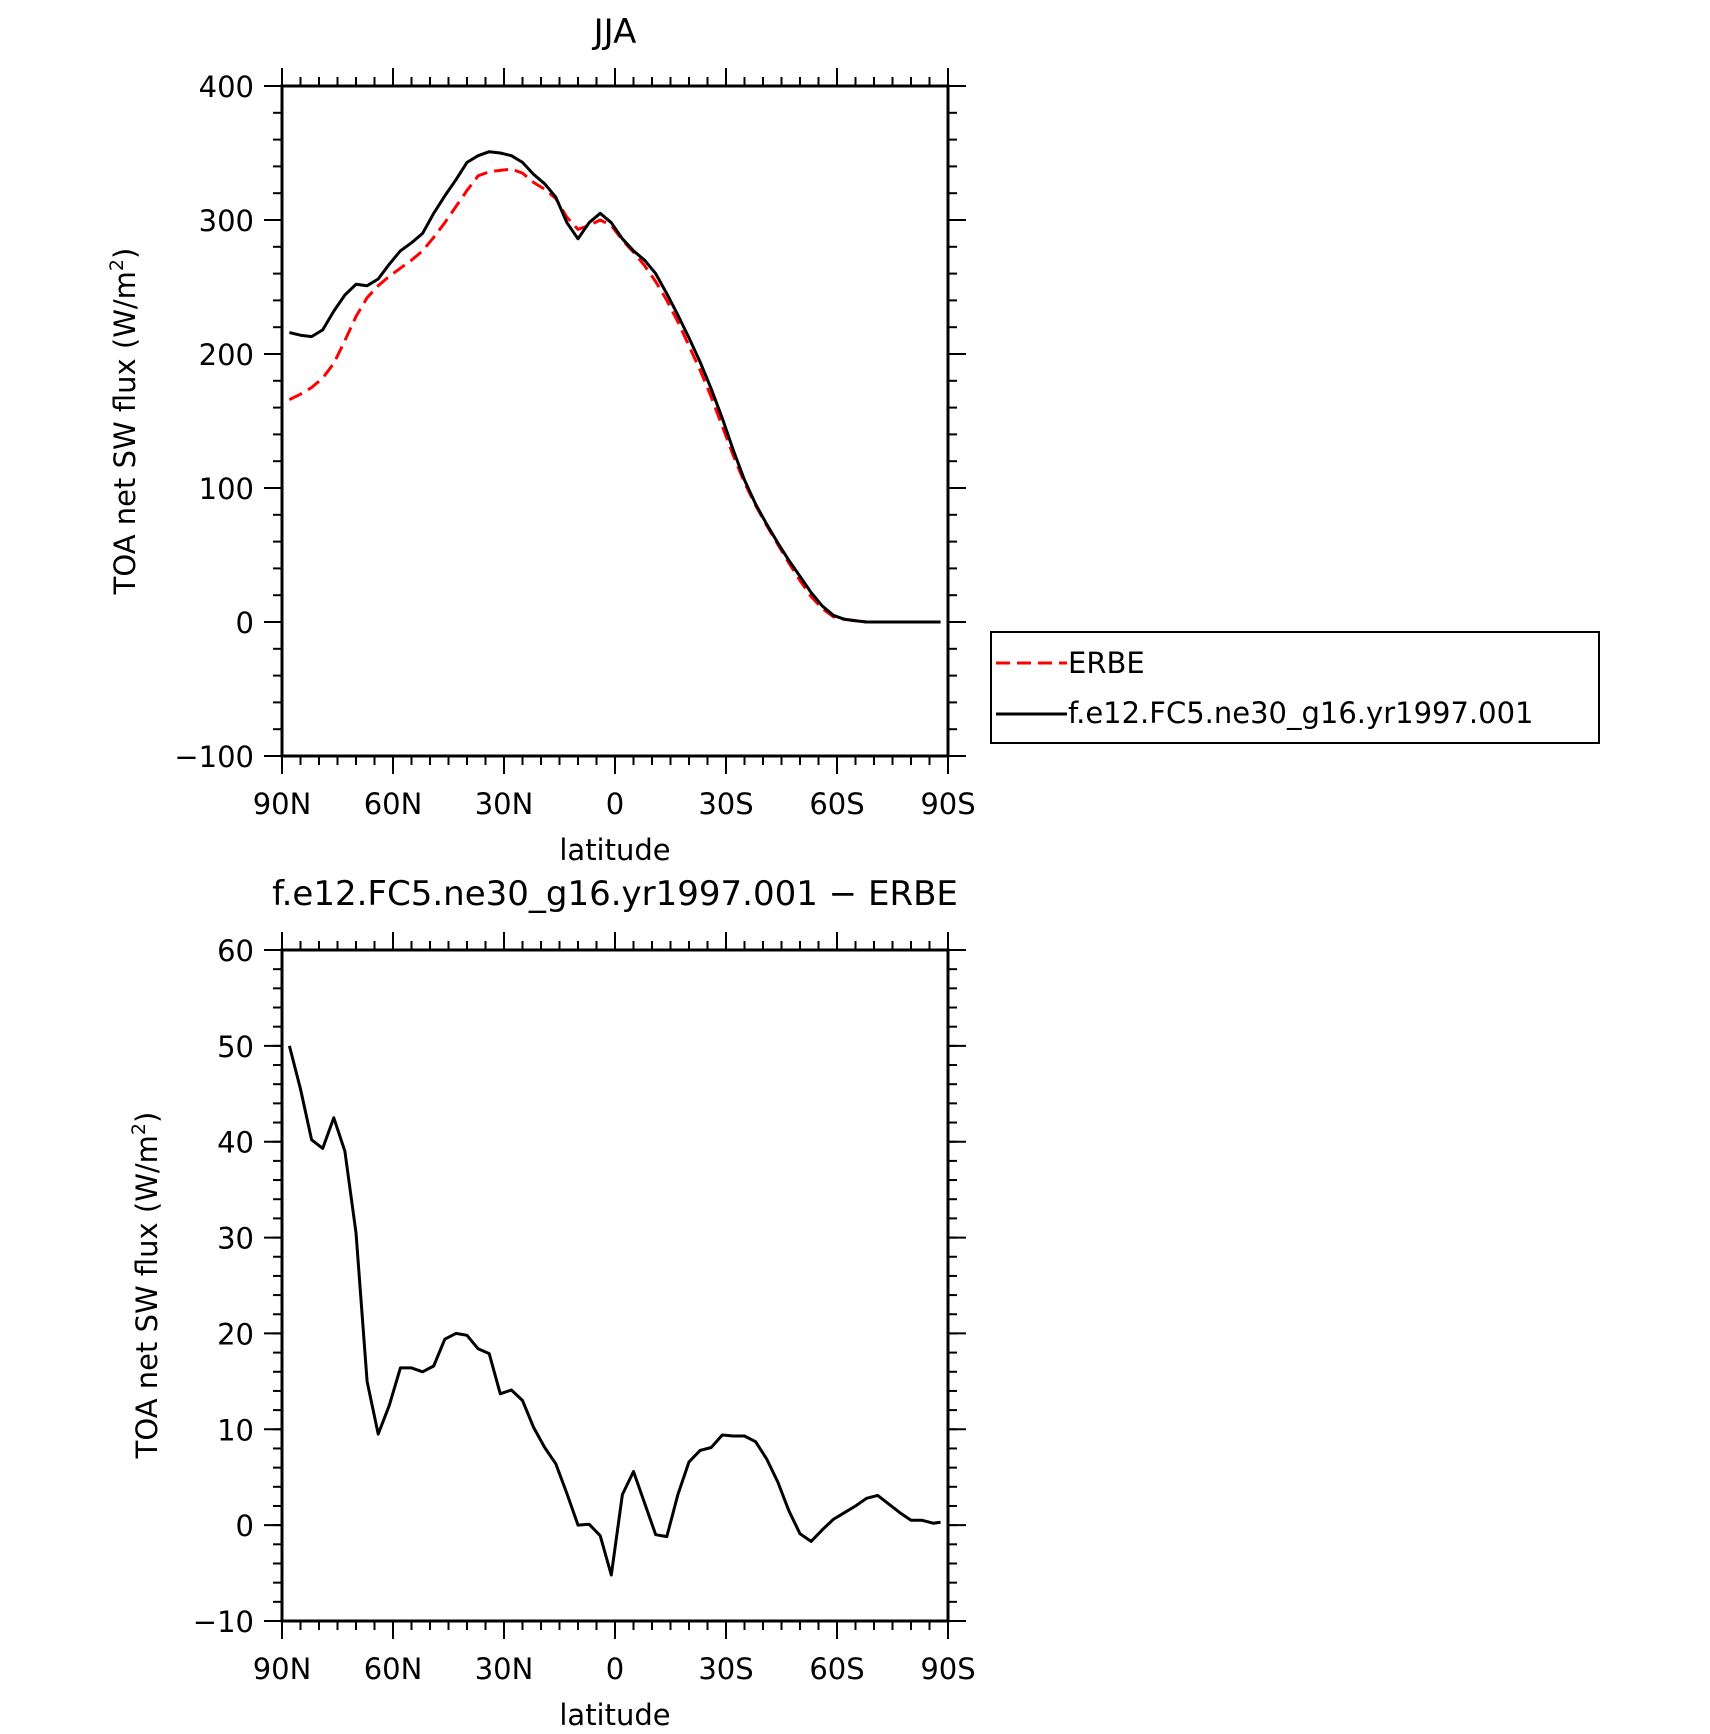 The height and width of the screenshot is (1734, 1710). Describe the element at coordinates (214, 757) in the screenshot. I see `y-tick-label: −100` at that location.